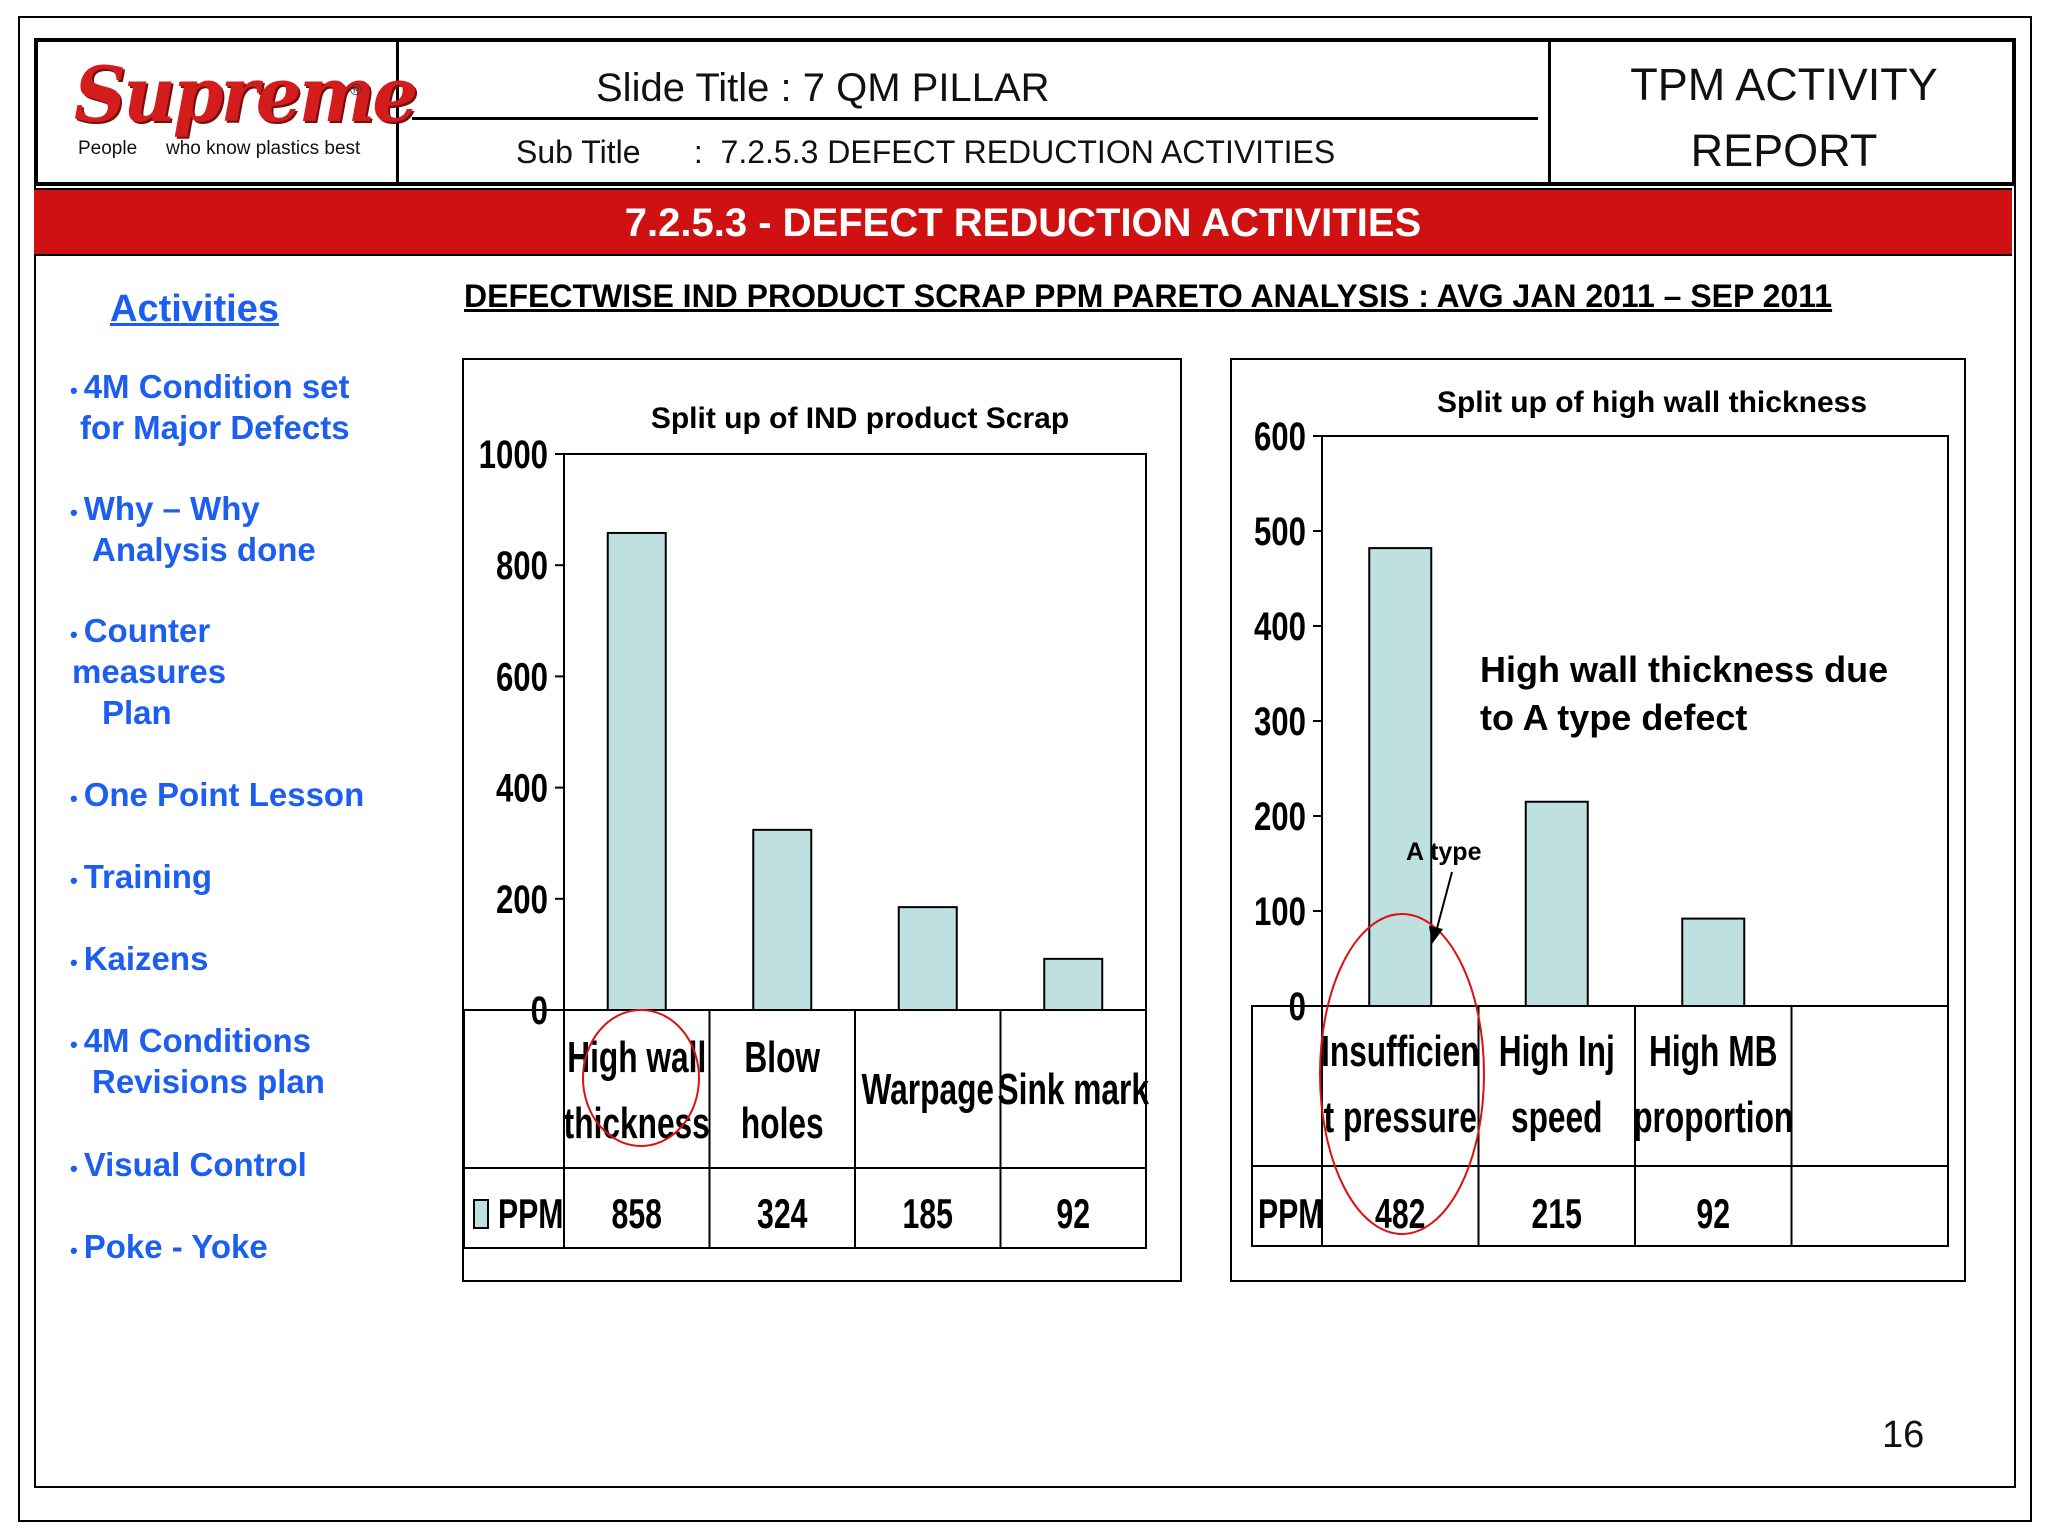 The height and width of the screenshot is (1536, 2048). Describe the element at coordinates (1280, 911) in the screenshot. I see `y-tick-label: 100` at that location.